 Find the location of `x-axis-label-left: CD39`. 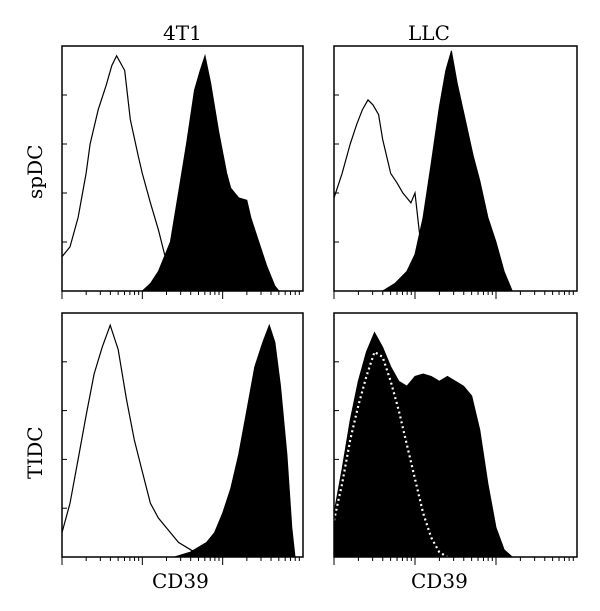

x-axis-label-left: CD39 is located at coordinates (180, 581).